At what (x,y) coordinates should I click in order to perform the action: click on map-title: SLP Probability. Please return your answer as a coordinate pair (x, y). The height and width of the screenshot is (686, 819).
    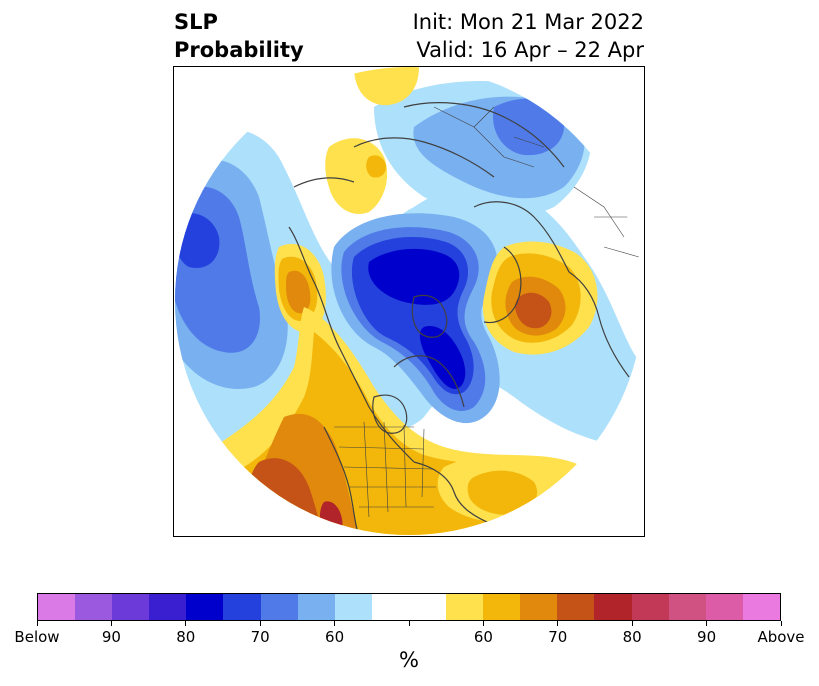
    Looking at the image, I should click on (239, 36).